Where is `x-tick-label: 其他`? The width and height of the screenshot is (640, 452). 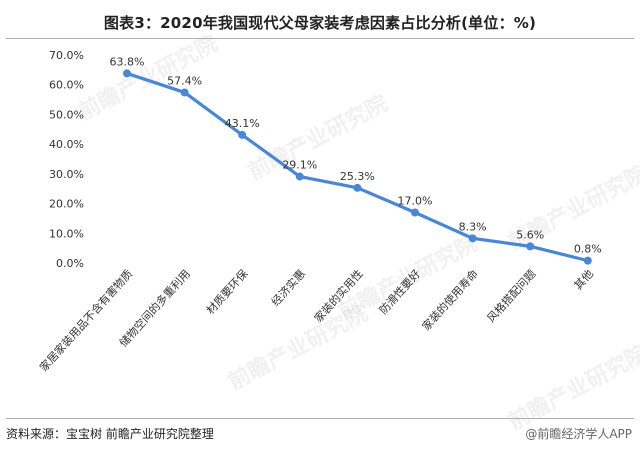 x-tick-label: 其他 is located at coordinates (584, 279).